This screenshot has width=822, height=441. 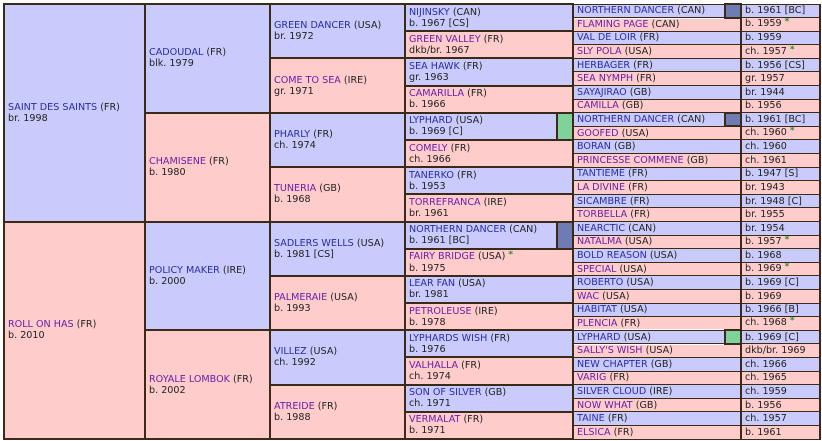 I want to click on horse-name-link: ROBERTO, so click(x=600, y=283).